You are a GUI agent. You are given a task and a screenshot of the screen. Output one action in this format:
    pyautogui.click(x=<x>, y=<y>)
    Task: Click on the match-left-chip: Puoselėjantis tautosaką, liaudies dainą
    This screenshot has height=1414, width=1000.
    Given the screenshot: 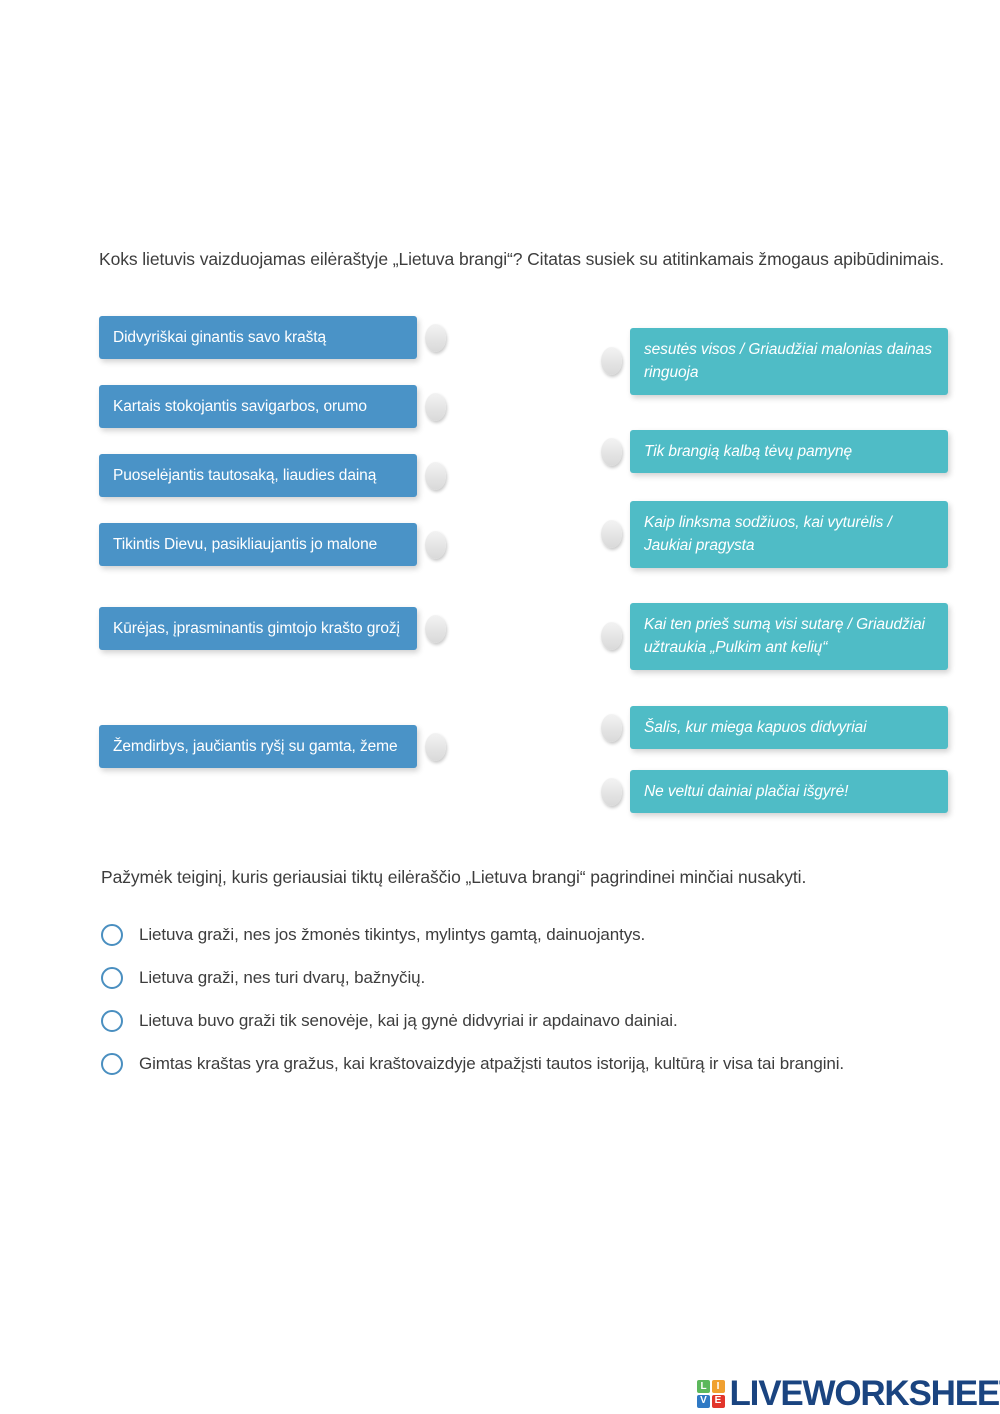 What is the action you would take?
    pyautogui.click(x=258, y=475)
    